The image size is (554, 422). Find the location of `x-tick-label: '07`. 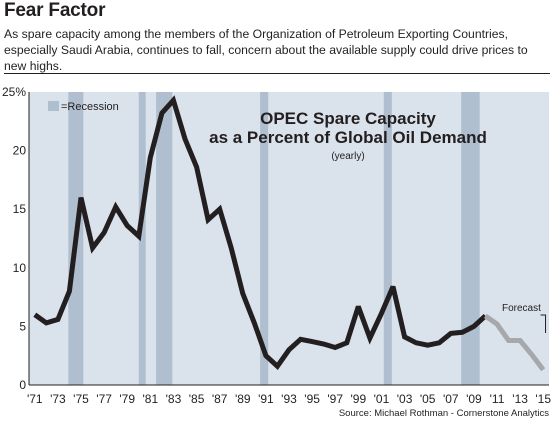

x-tick-label: '07 is located at coordinates (451, 399).